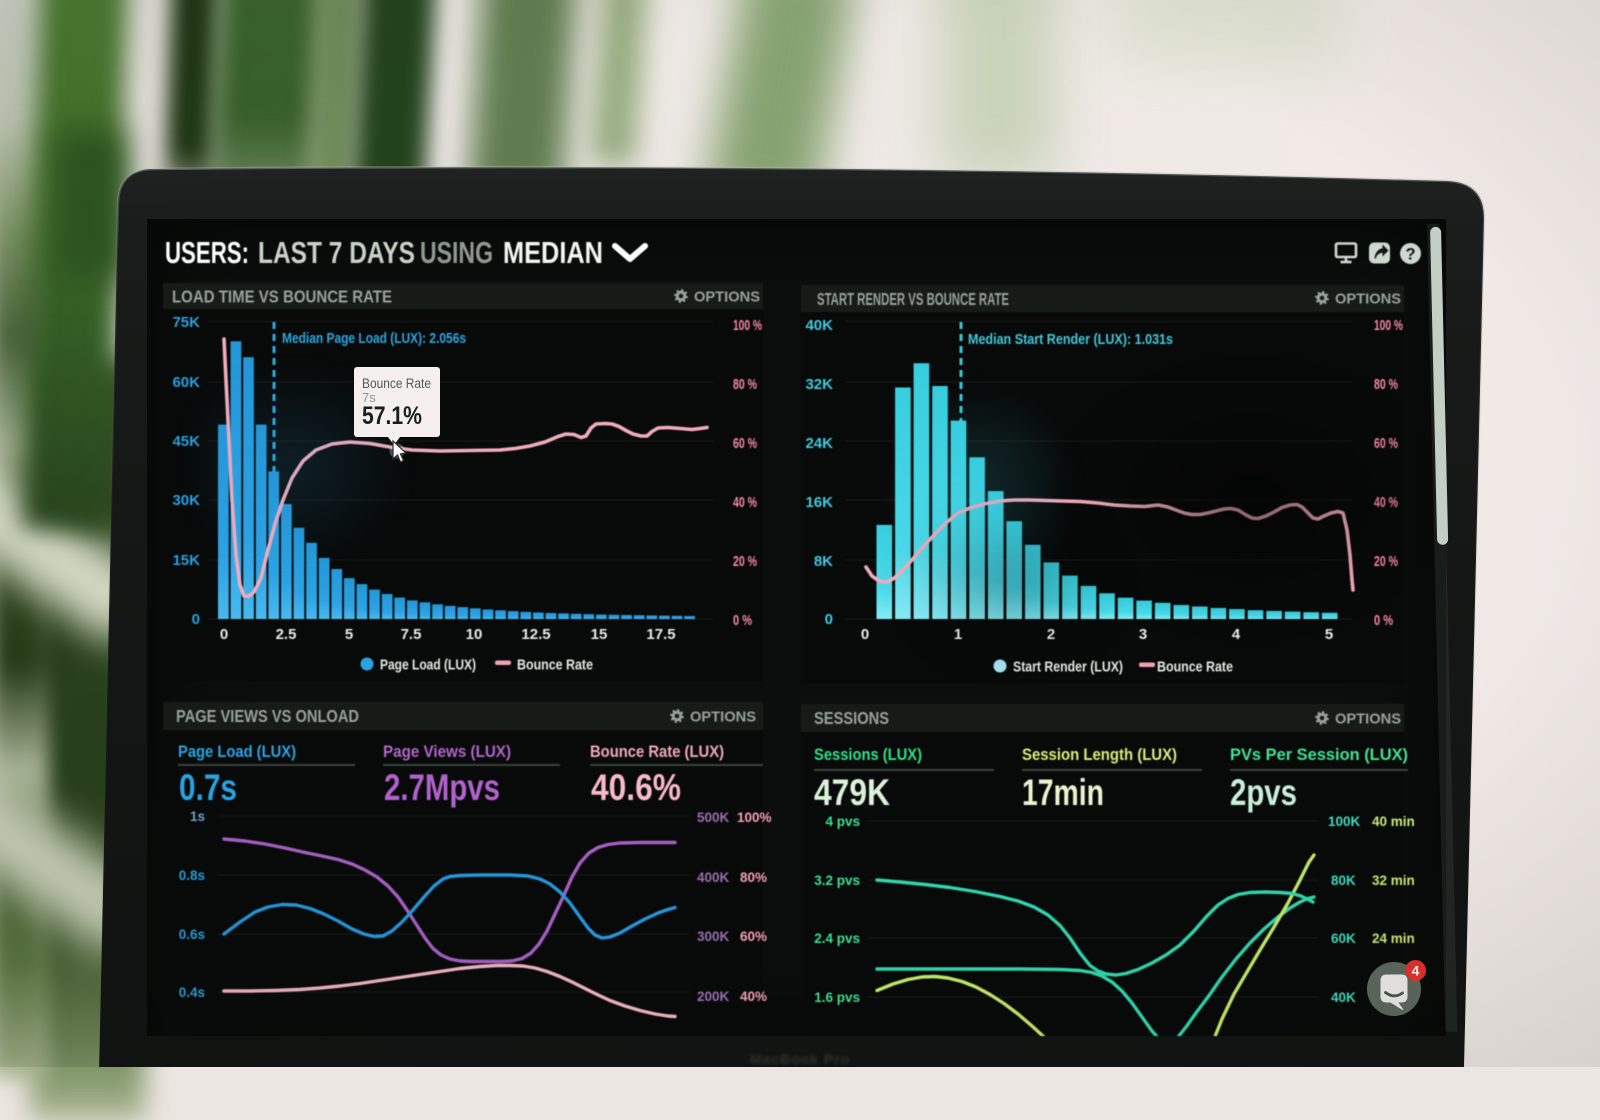 The width and height of the screenshot is (1600, 1120). Describe the element at coordinates (208, 787) in the screenshot. I see `svg-text: 0.7s` at that location.